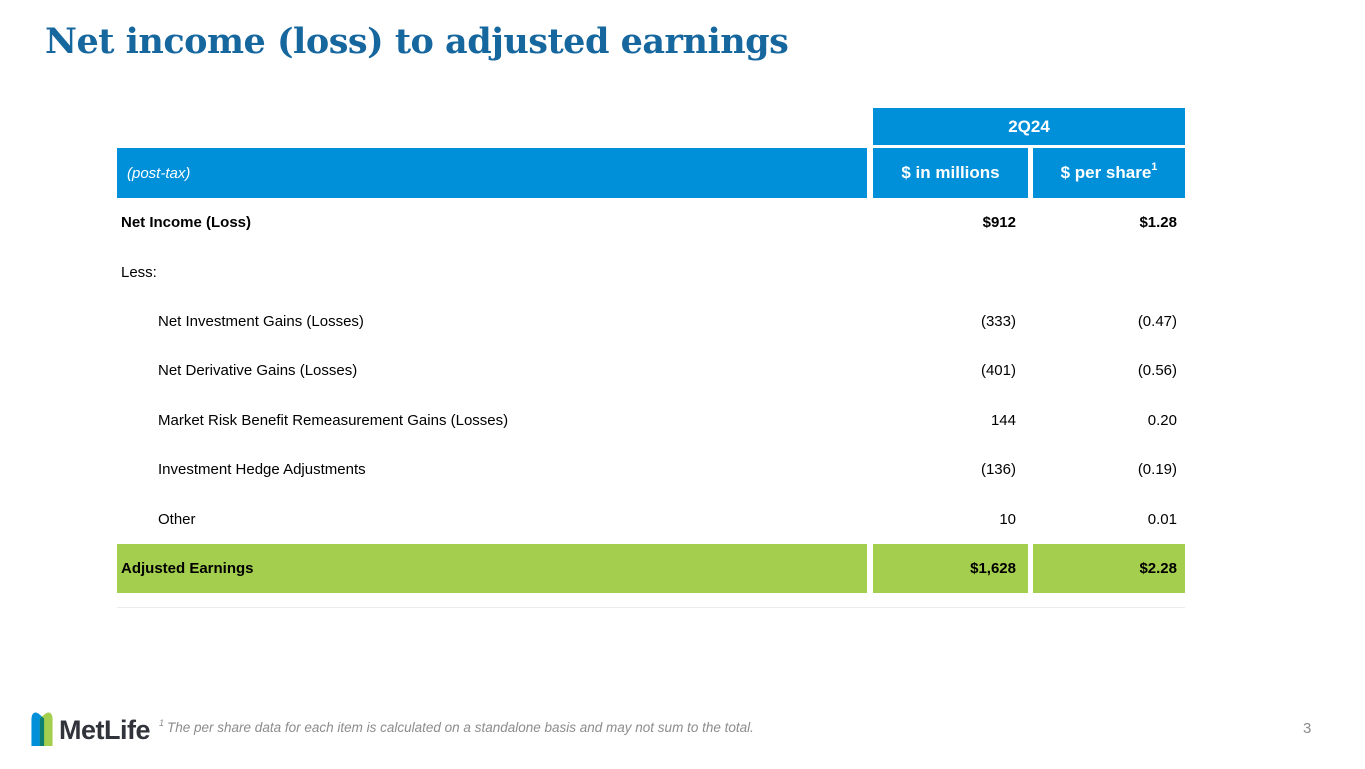  Describe the element at coordinates (139, 272) in the screenshot. I see `row-label: Less:` at that location.